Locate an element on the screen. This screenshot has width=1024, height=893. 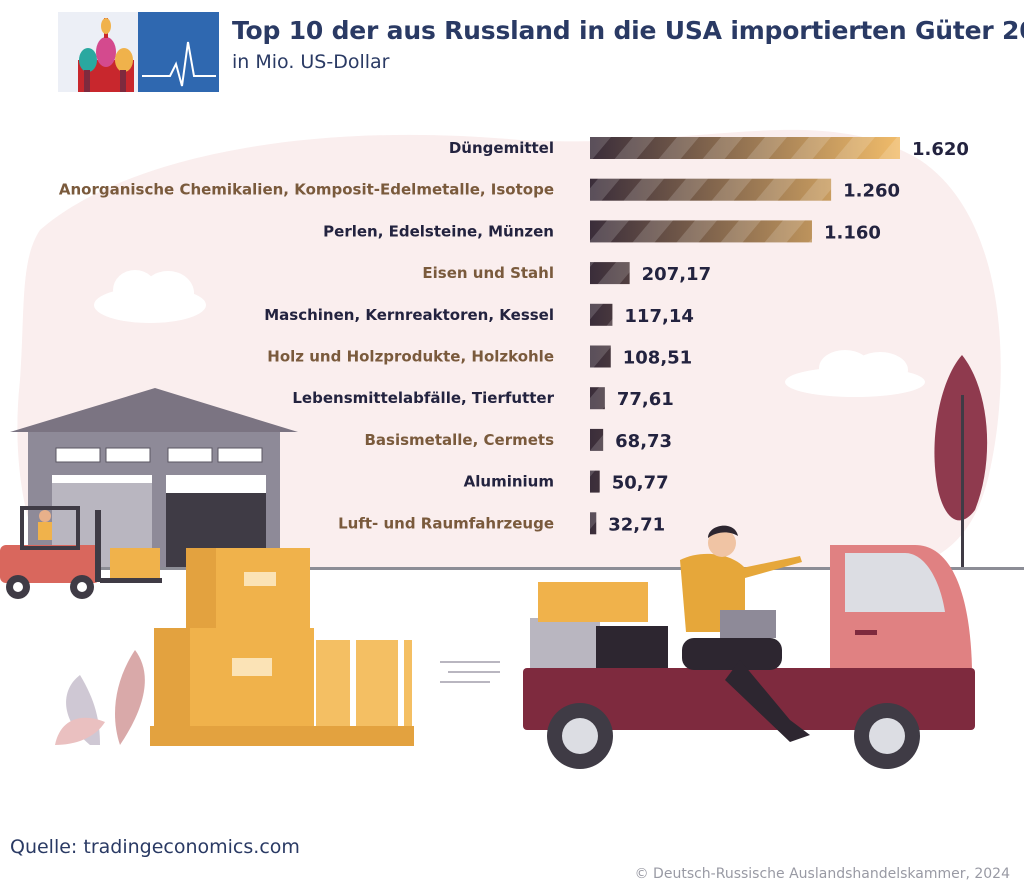
value-label: 68,73 is located at coordinates (643, 441).